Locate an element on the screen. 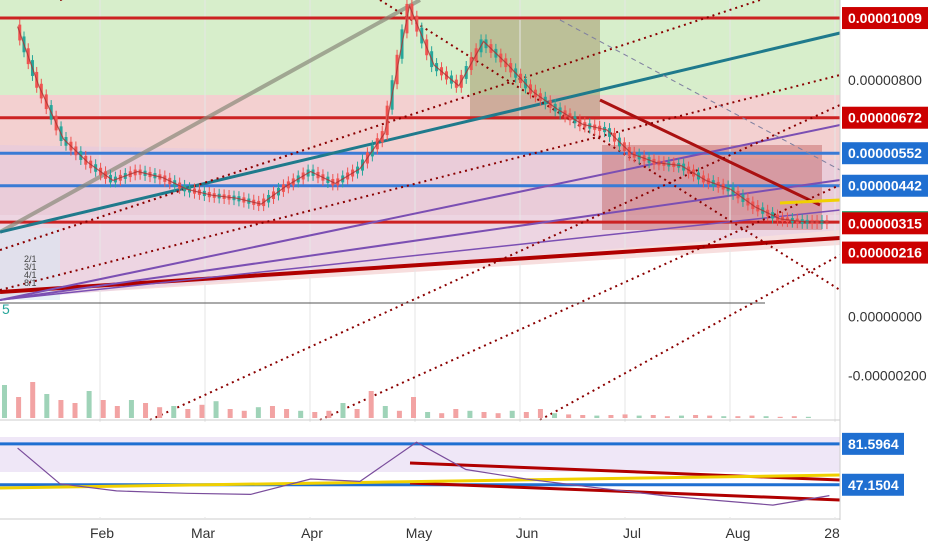 The image size is (932, 550). red-support-line is located at coordinates (420, 265).